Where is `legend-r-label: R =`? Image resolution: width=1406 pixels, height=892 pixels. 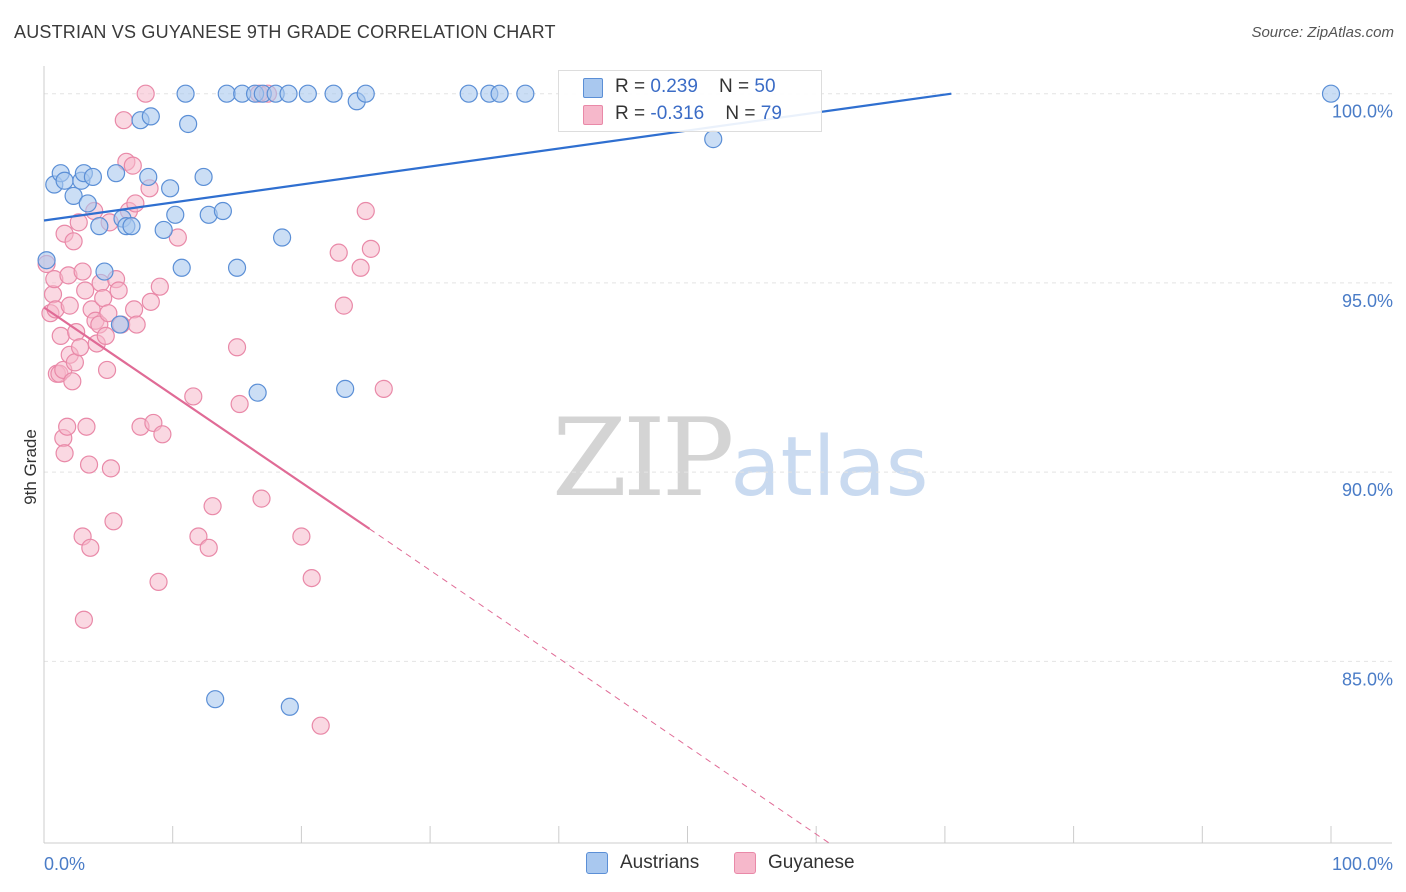 legend-r-label: R = is located at coordinates (633, 113).